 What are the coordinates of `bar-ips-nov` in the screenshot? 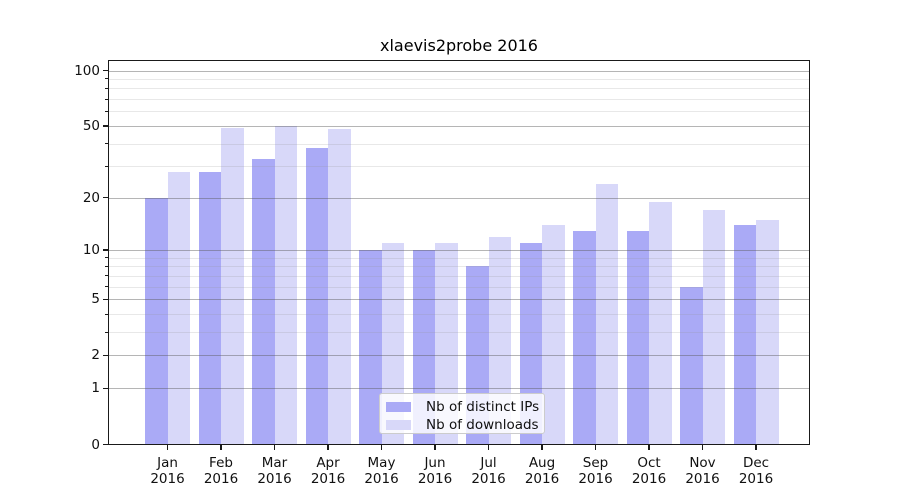 It's located at (691, 365).